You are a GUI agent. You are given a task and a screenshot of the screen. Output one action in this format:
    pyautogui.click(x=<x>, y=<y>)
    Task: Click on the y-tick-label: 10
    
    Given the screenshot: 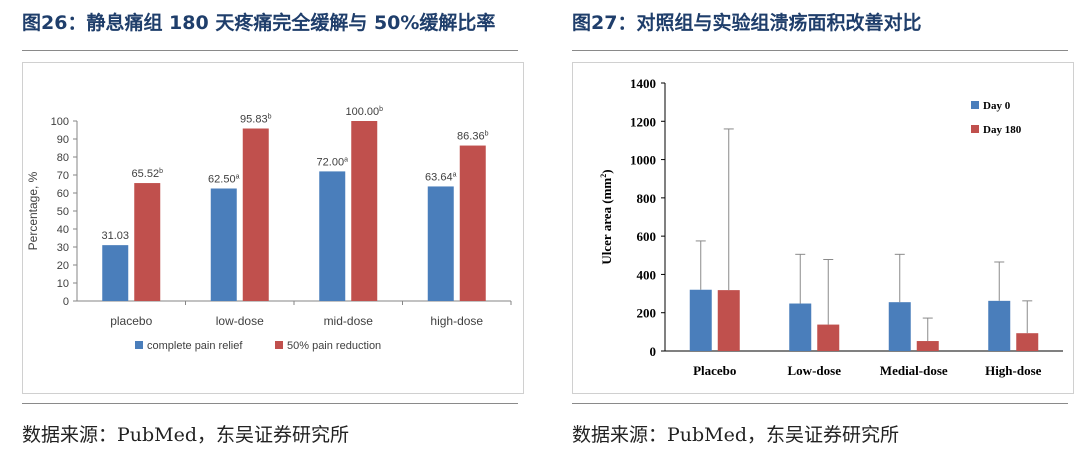 What is the action you would take?
    pyautogui.click(x=63, y=284)
    